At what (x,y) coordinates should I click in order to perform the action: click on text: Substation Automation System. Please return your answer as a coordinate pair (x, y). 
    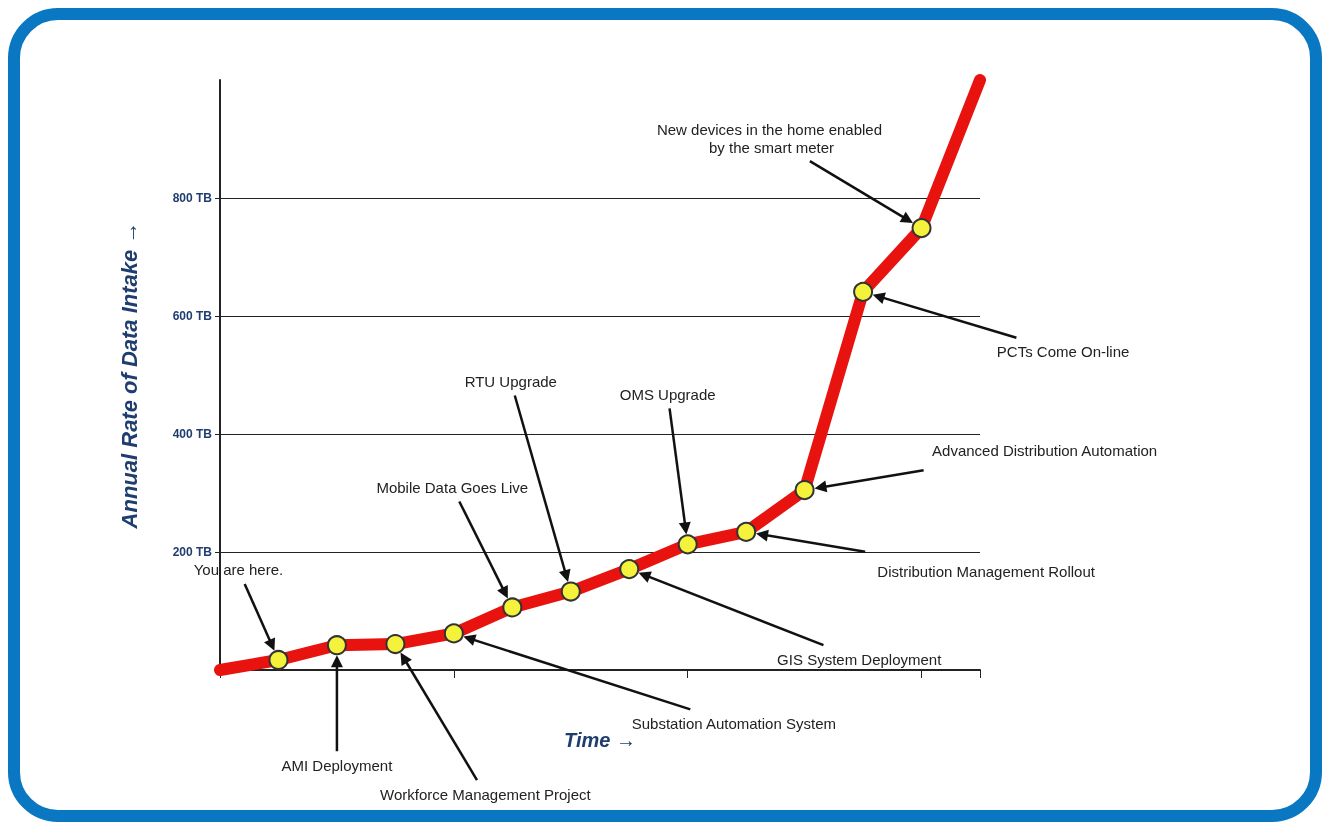
    Looking at the image, I should click on (733, 723).